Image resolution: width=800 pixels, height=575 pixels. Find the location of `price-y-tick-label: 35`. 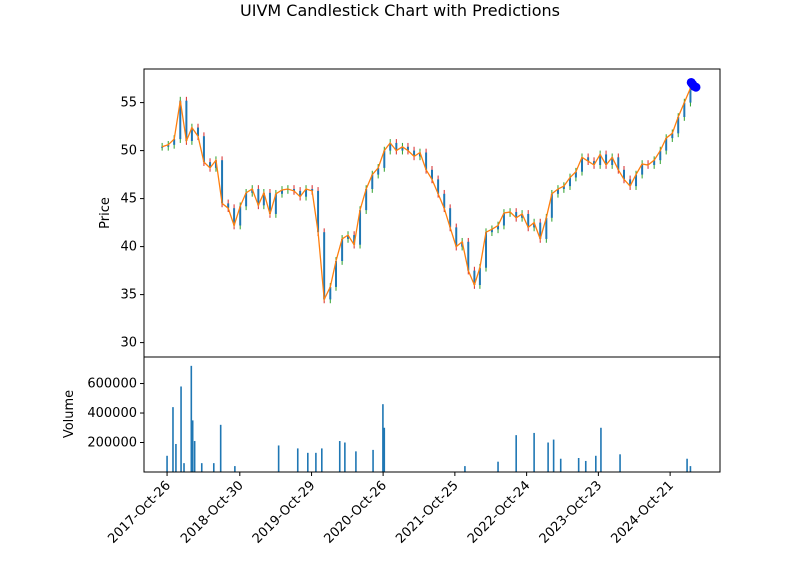

price-y-tick-label: 35 is located at coordinates (128, 295).